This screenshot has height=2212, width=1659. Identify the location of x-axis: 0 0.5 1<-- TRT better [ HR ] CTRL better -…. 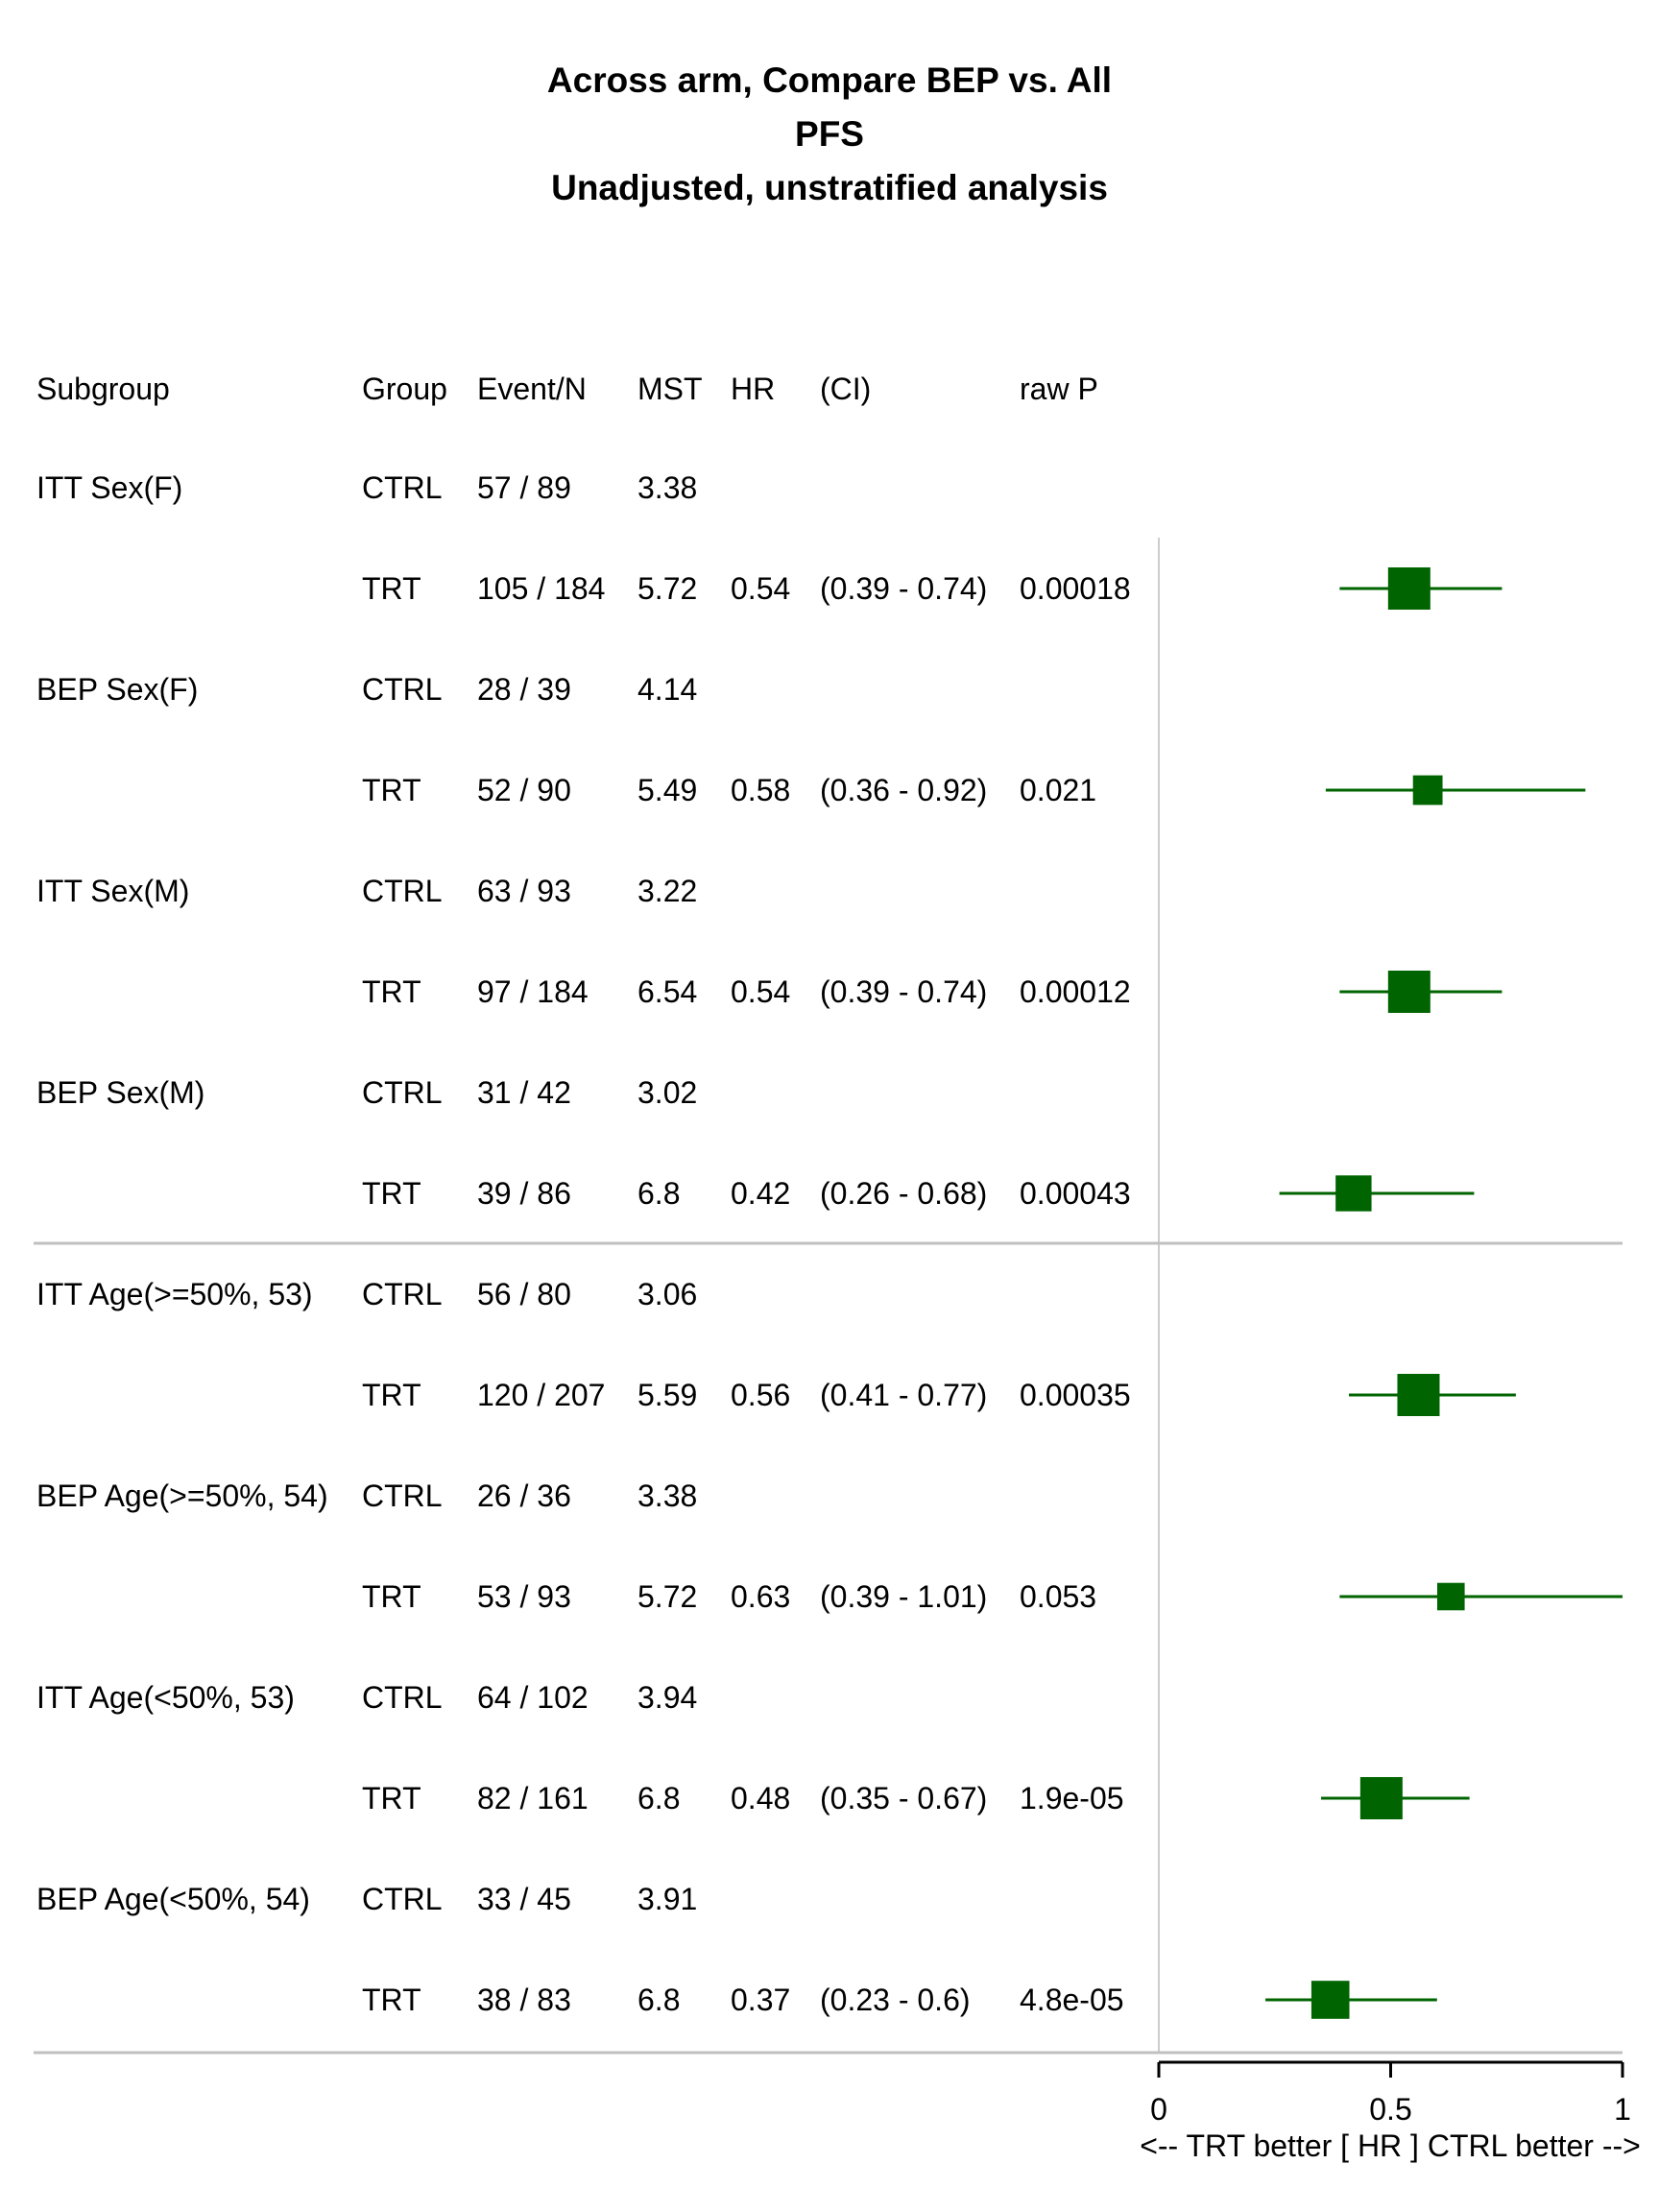
(1390, 2112).